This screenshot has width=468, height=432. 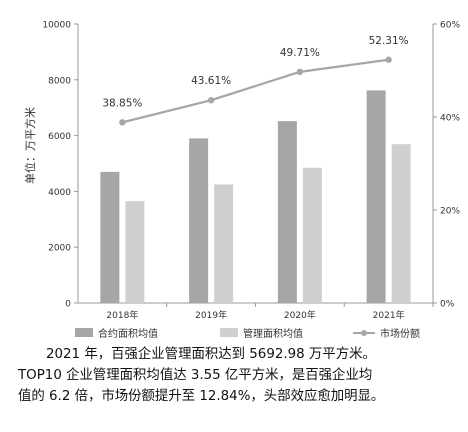 What do you see at coordinates (273, 333) in the screenshot?
I see `legend-label: 管理面积均值` at bounding box center [273, 333].